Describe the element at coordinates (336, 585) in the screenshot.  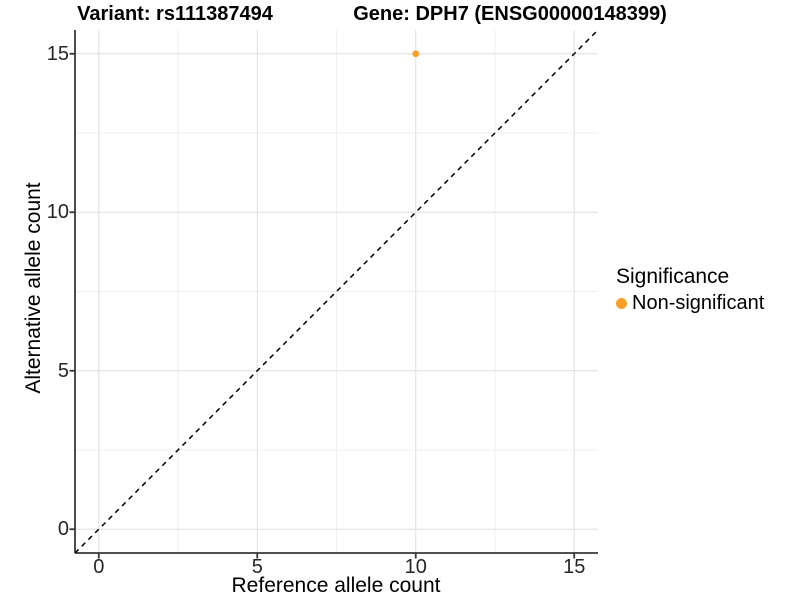
I see `x-axis-title: Reference allele count` at that location.